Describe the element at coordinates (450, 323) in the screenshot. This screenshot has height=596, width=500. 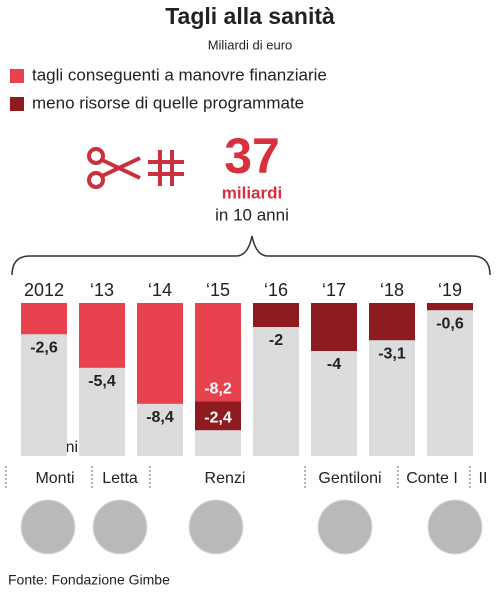
I see `value-label: -0,6` at that location.